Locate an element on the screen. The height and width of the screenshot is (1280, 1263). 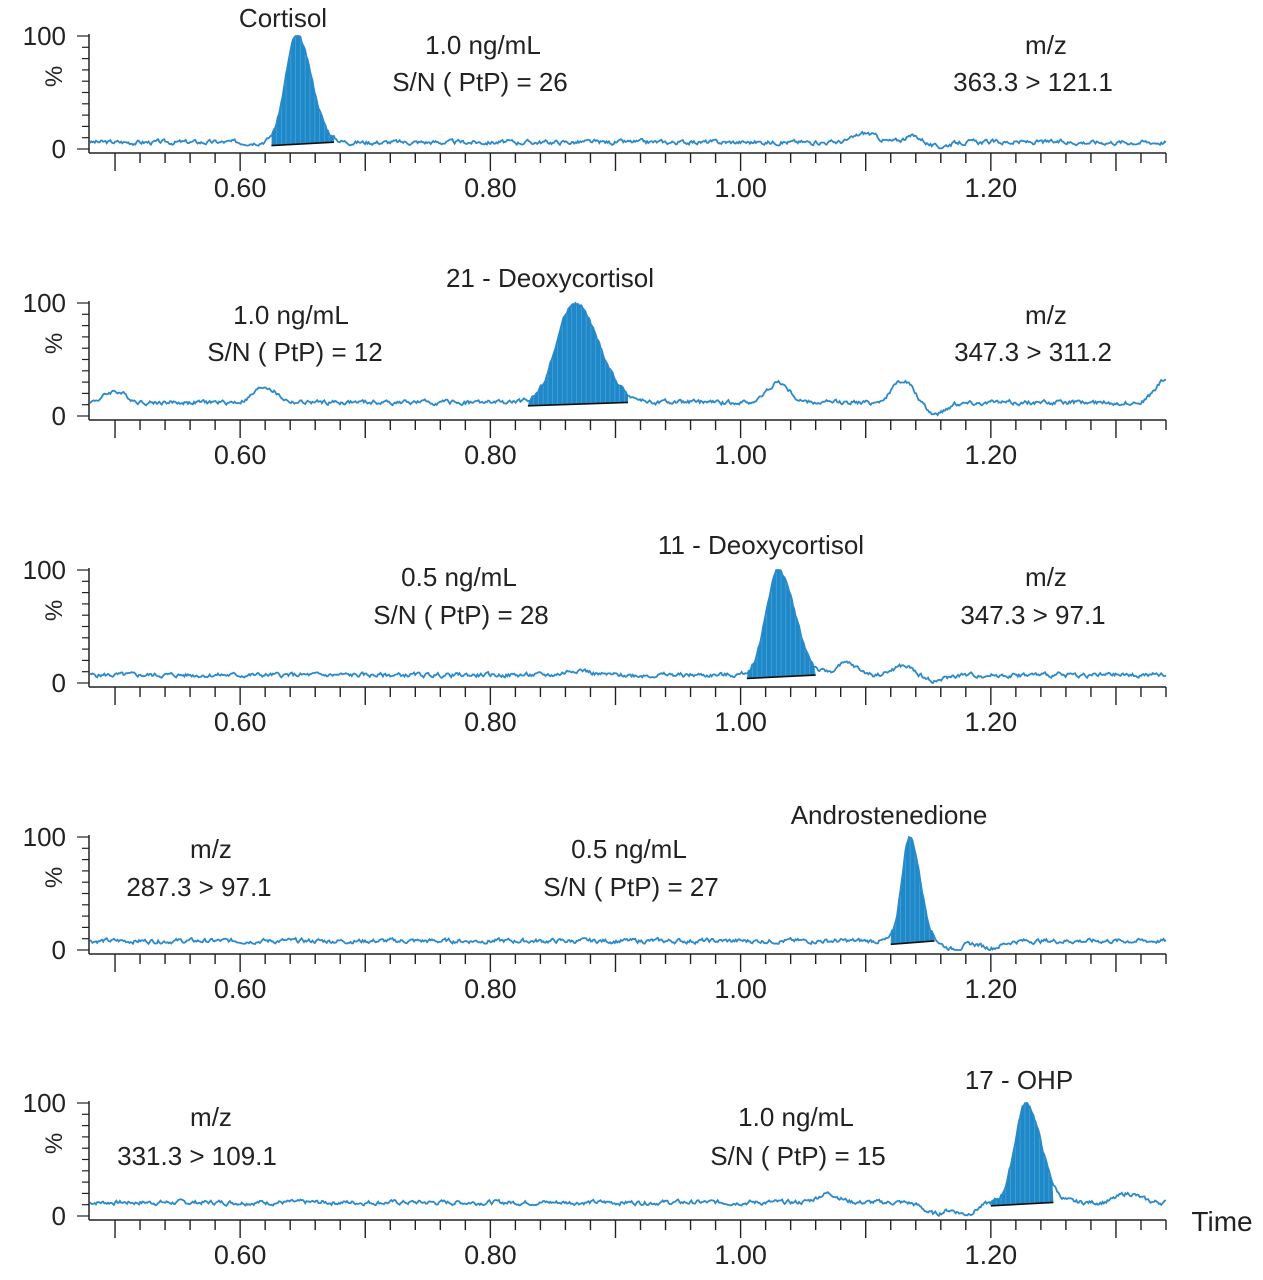
compound-label: 11 - Deoxycortisol is located at coordinates (761, 545).